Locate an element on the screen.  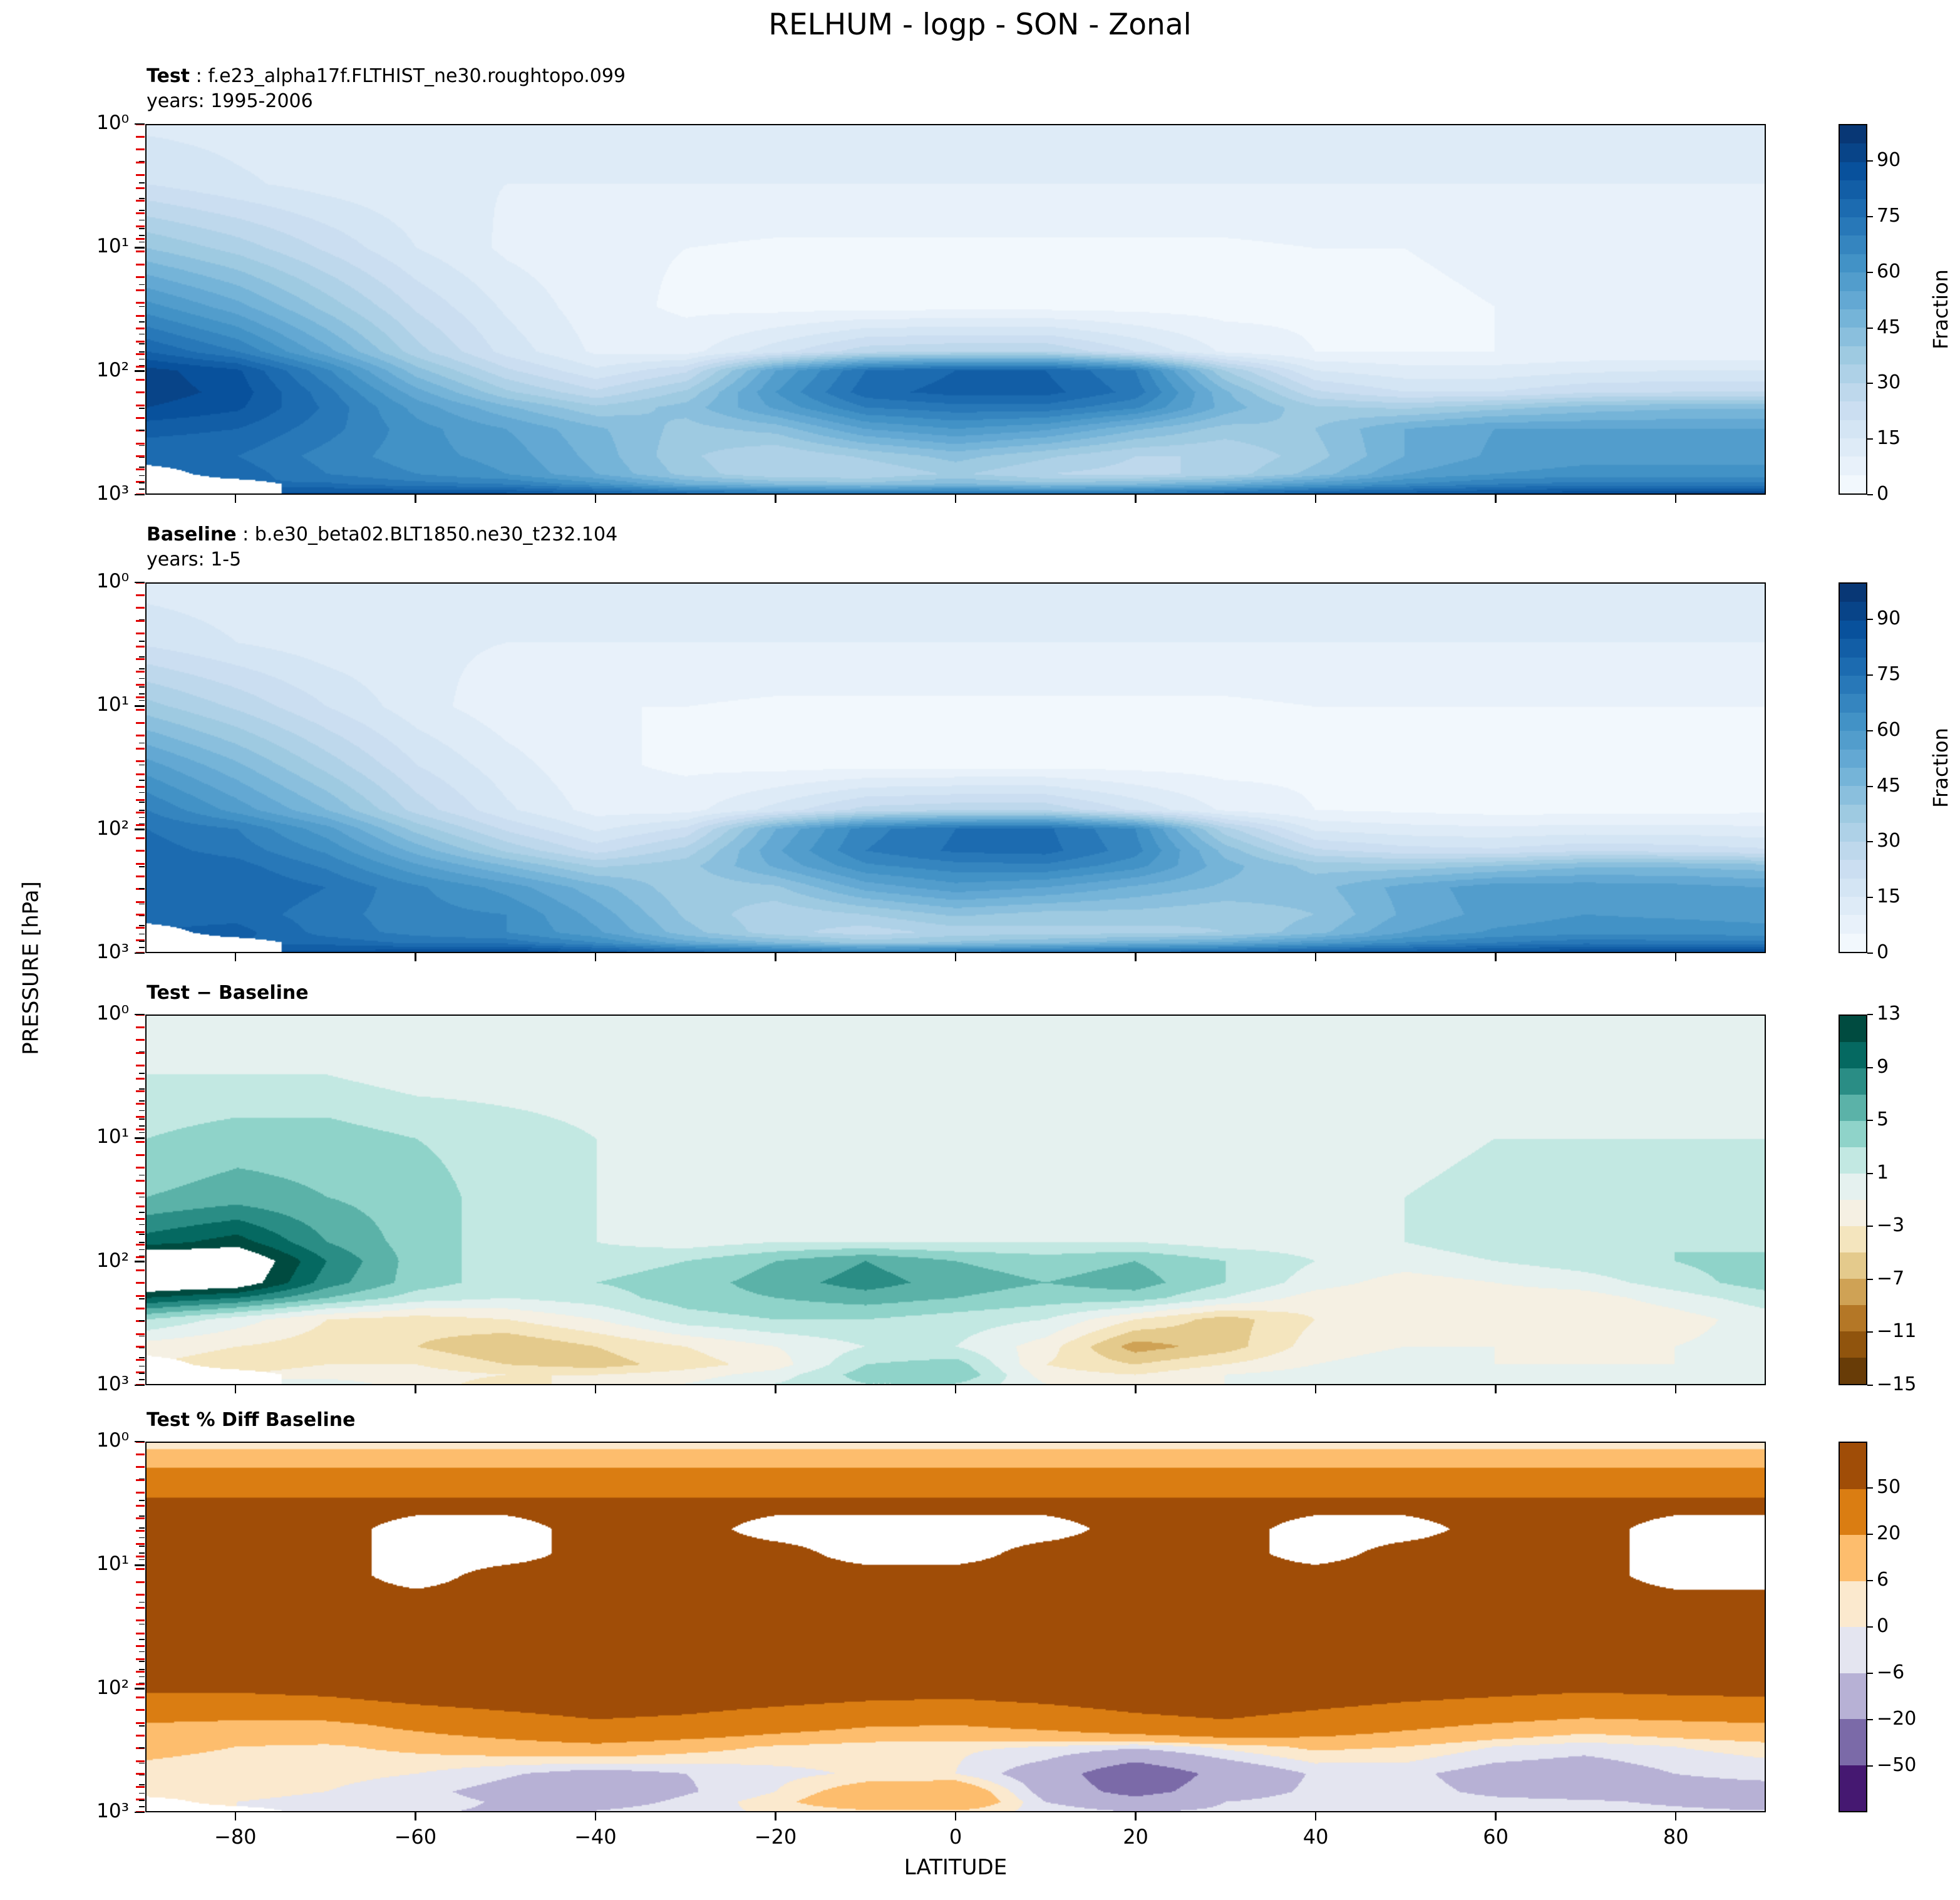
colorbar-tick-label: −20 is located at coordinates (1897, 1719).